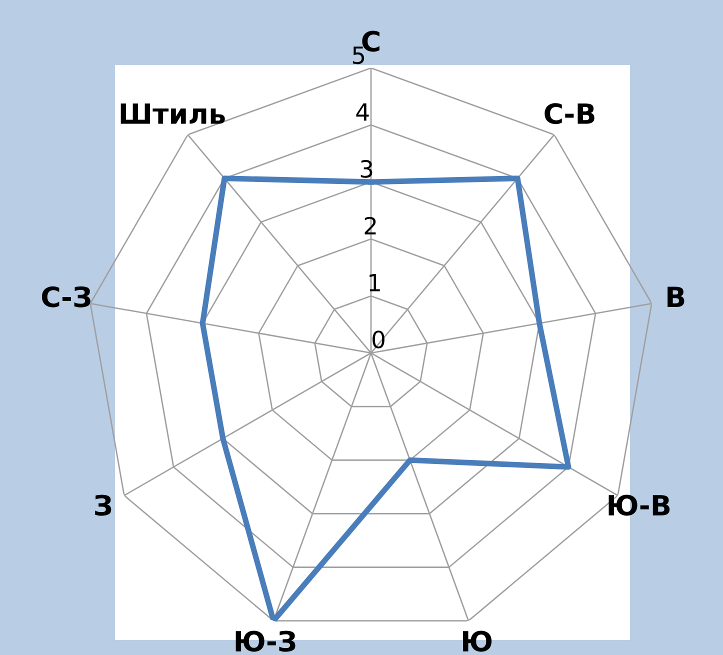  I want to click on y-tick-label: 0, so click(378, 339).